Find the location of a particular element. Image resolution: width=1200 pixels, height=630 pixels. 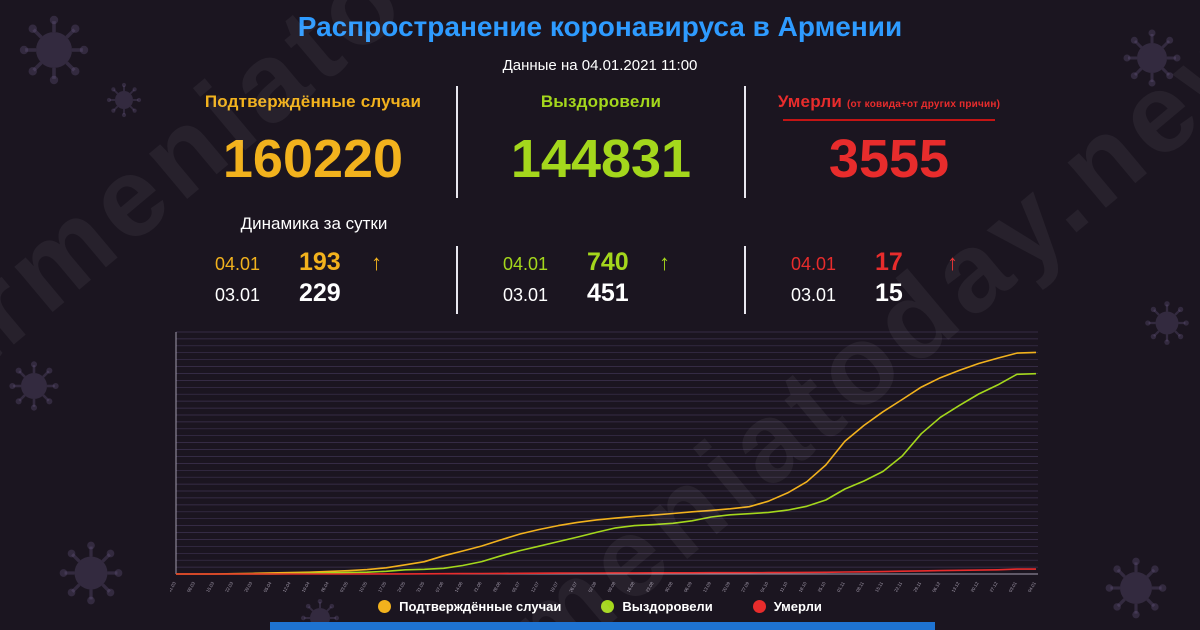

dynamics-confirmed: 04.01 193 ↑ 03.01 229 is located at coordinates (313, 280).